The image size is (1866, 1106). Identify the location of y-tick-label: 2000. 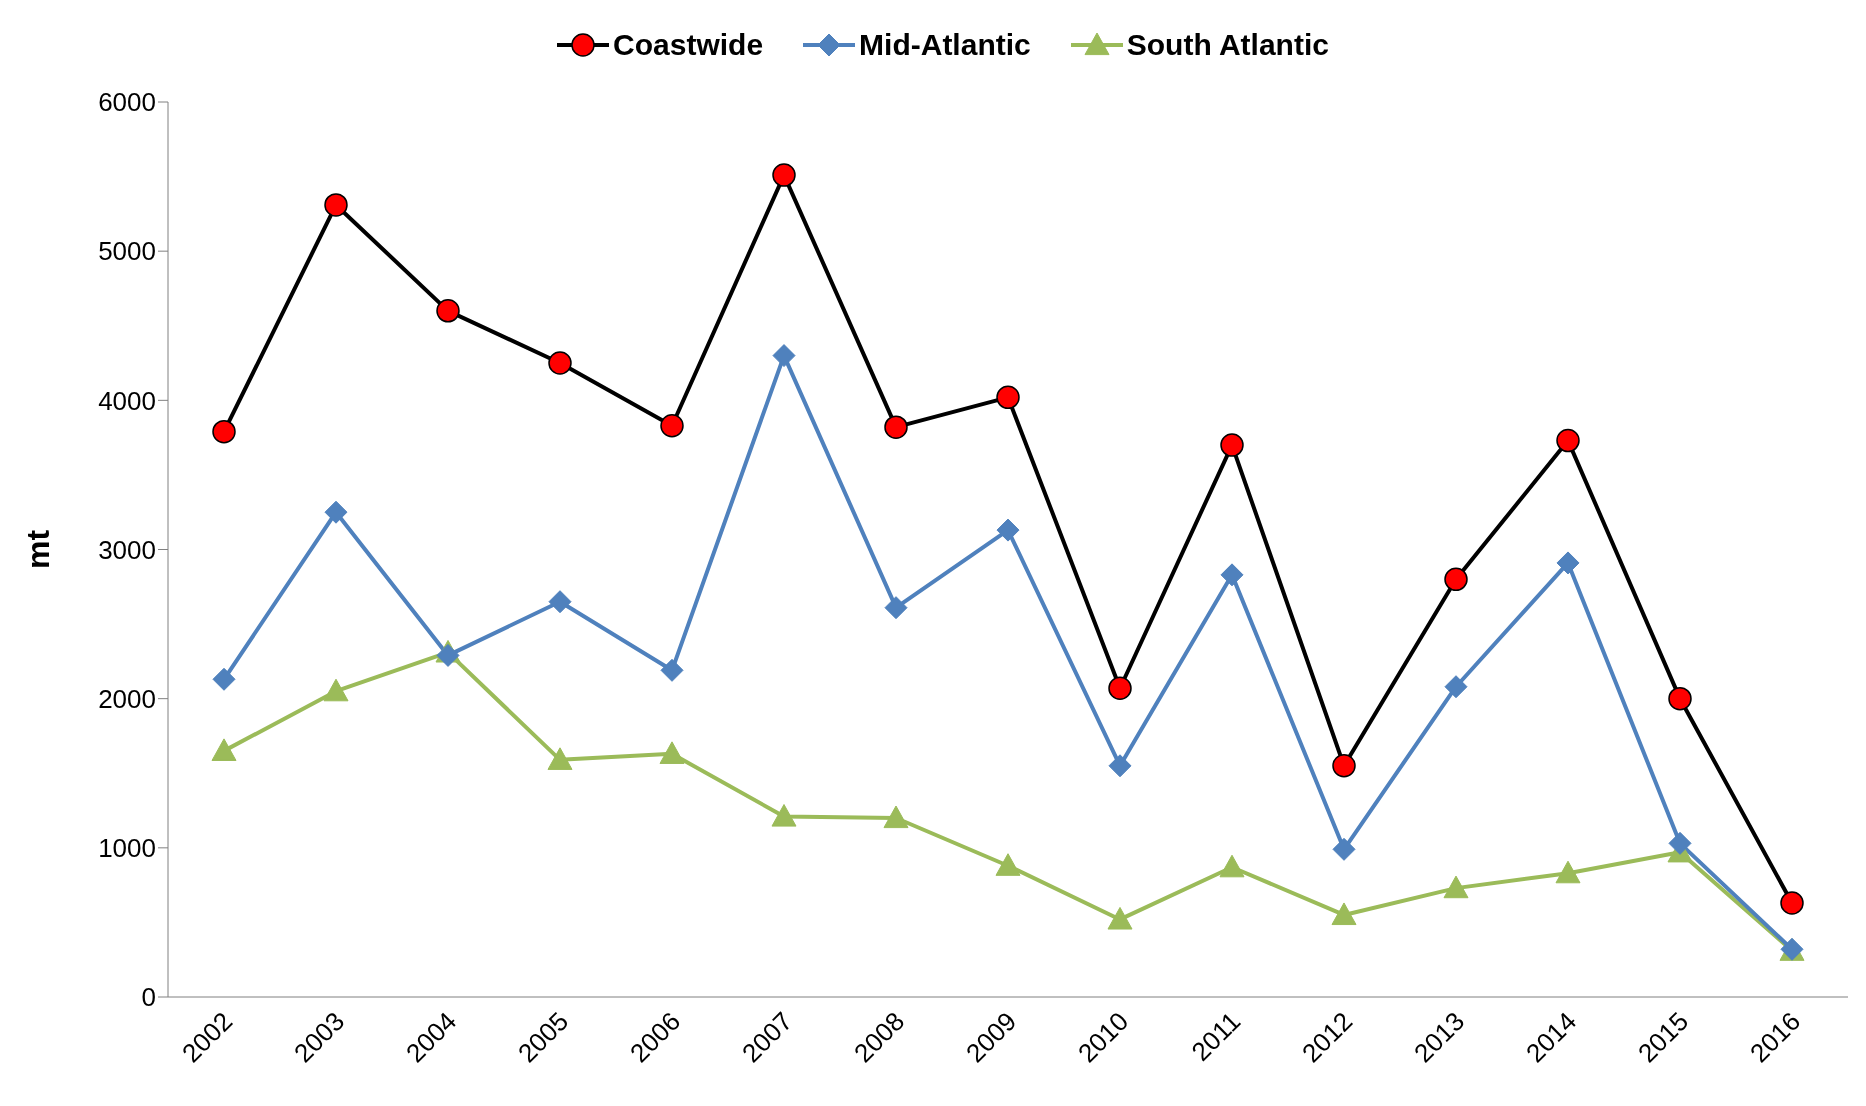
(127, 698).